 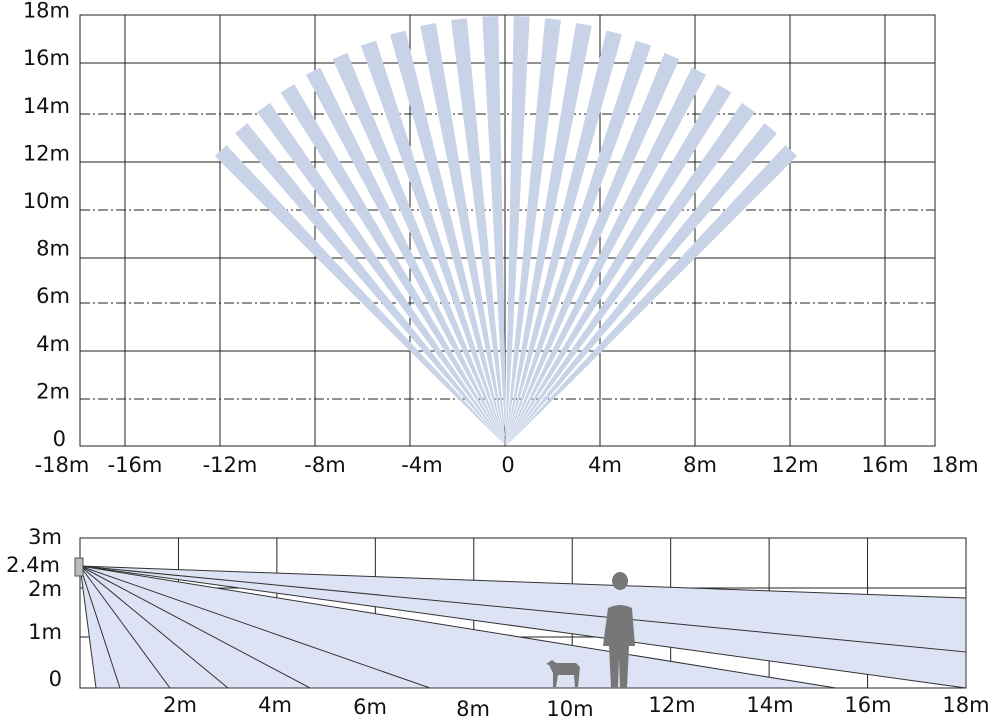 What do you see at coordinates (46, 106) in the screenshot?
I see `y-label: 14m` at bounding box center [46, 106].